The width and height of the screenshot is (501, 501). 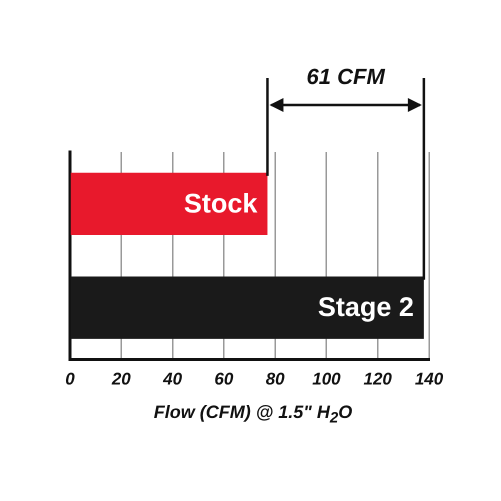 What do you see at coordinates (327, 378) in the screenshot?
I see `x-tick-label: 100` at bounding box center [327, 378].